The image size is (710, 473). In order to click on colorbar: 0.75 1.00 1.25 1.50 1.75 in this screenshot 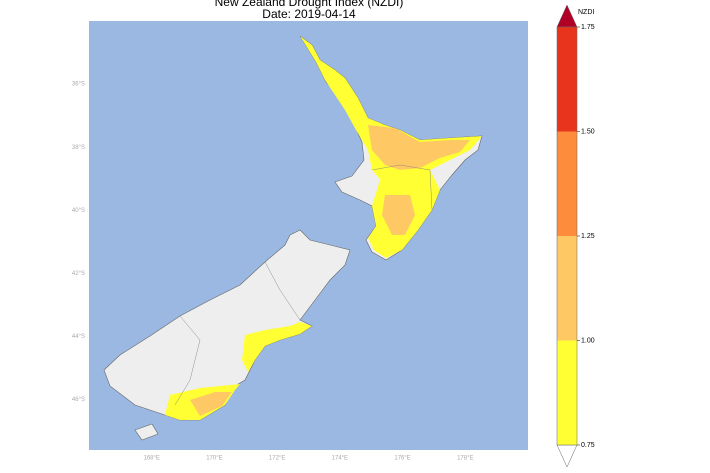, I will do `click(575, 236)`.